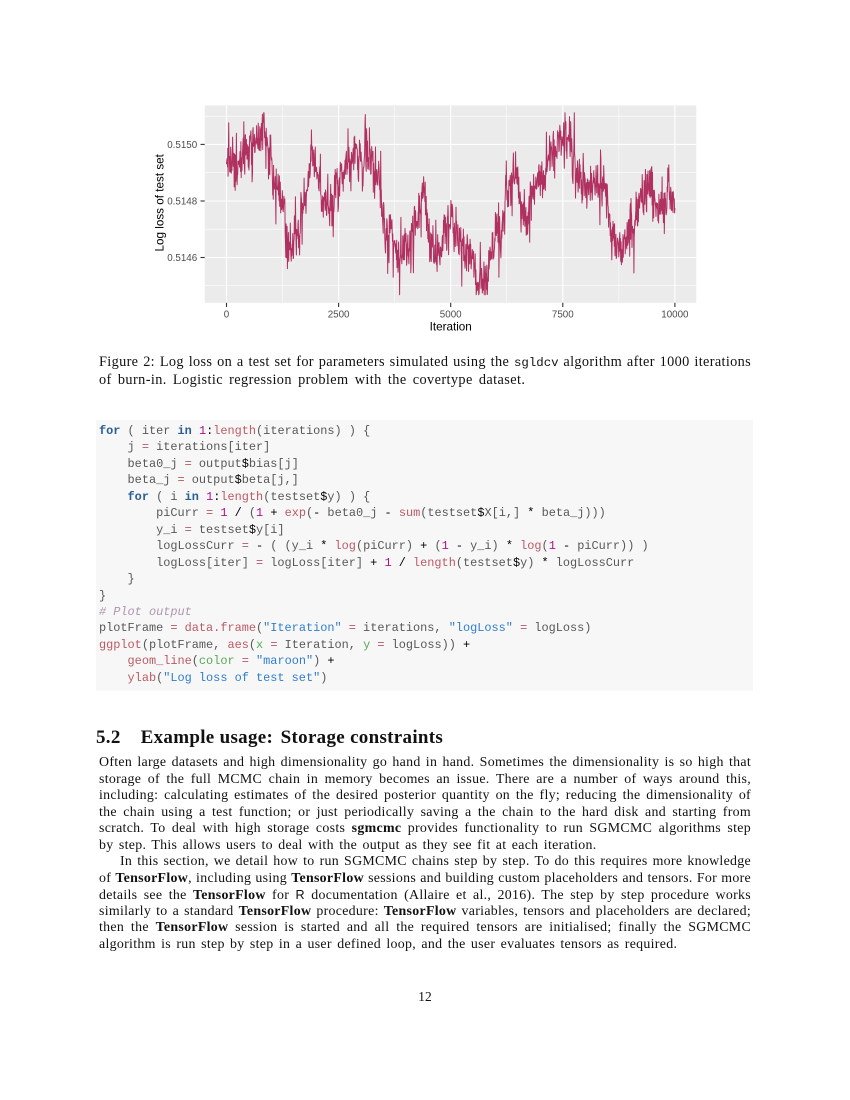  I want to click on svg-text: 2500, so click(339, 315).